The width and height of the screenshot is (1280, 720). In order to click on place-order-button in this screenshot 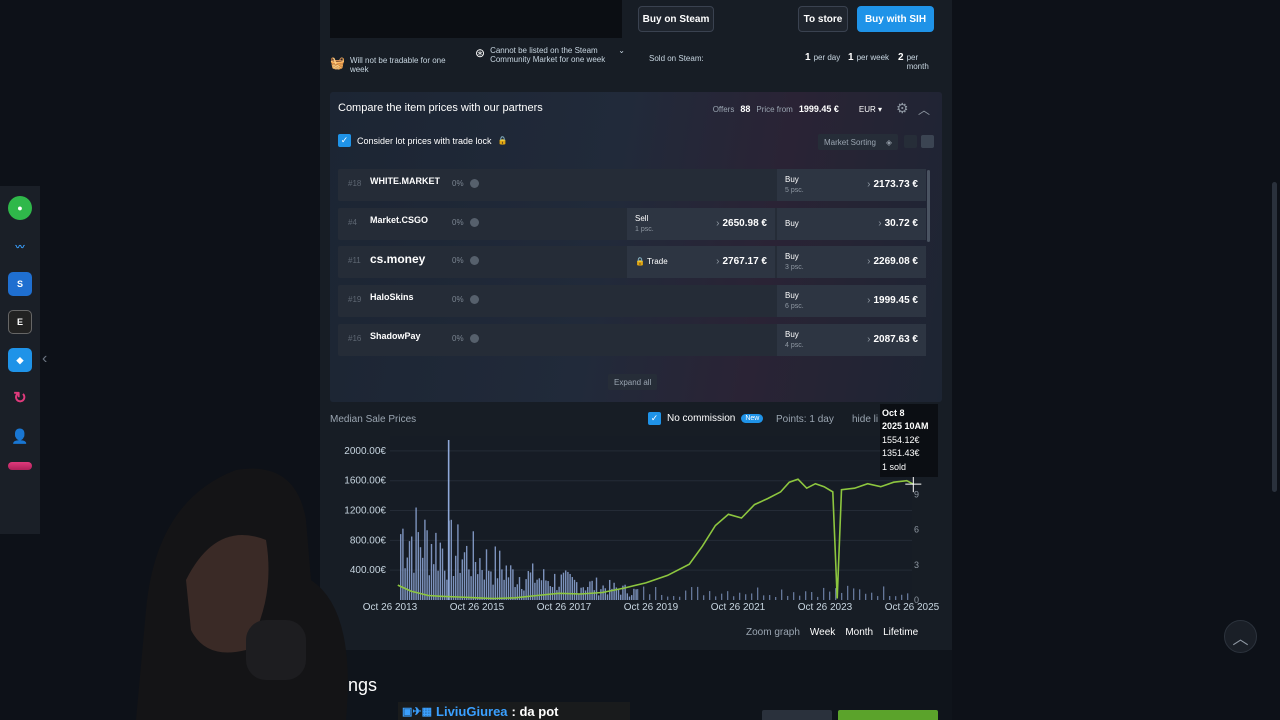, I will do `click(888, 715)`.